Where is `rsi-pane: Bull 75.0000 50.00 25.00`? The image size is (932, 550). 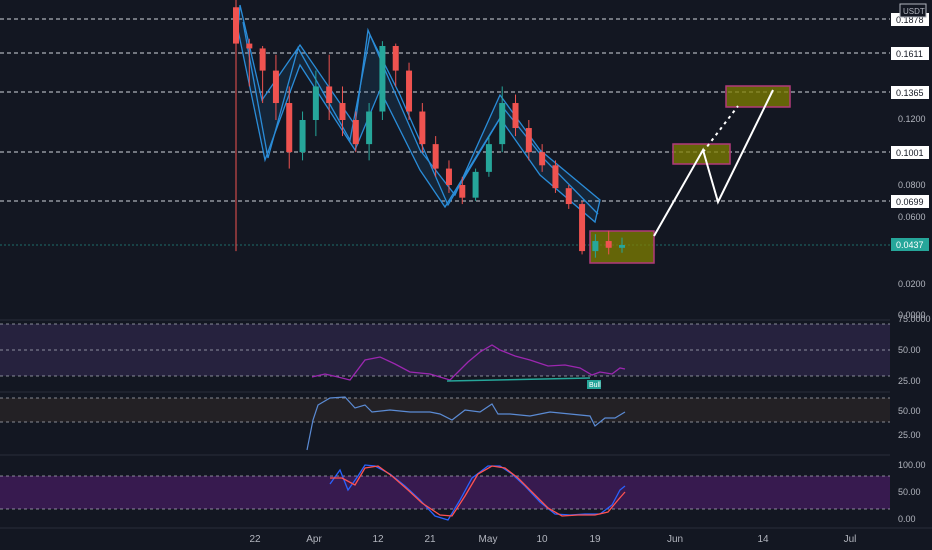
rsi-pane: Bull 75.0000 50.00 25.00 is located at coordinates (465, 351).